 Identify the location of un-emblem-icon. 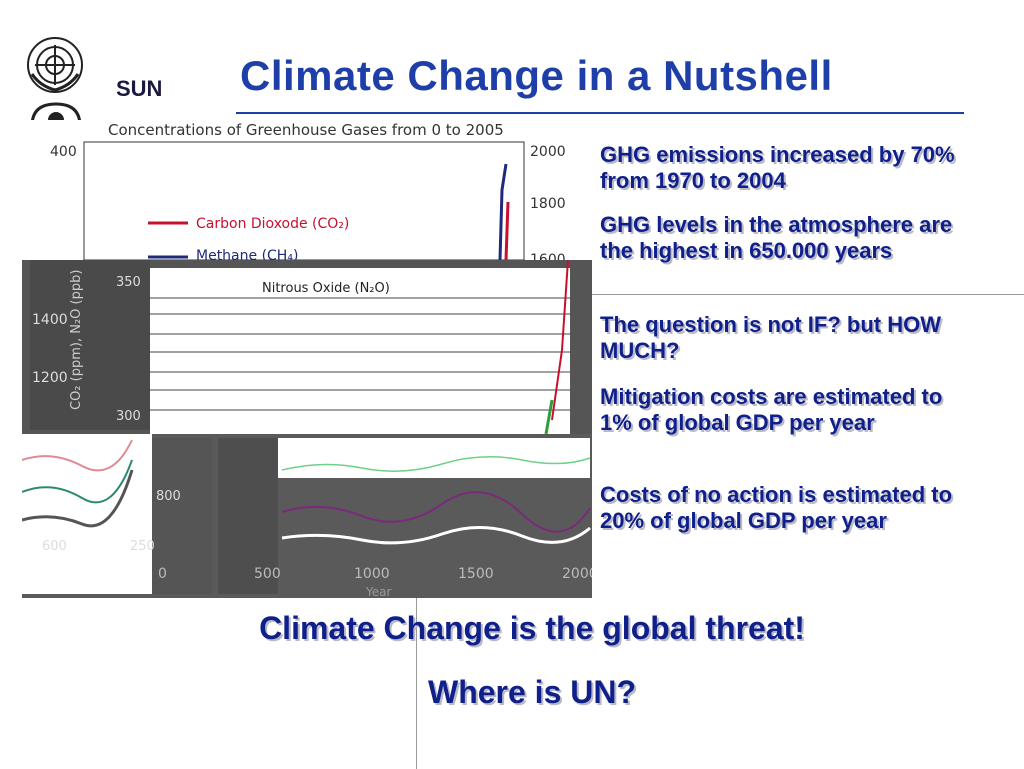
(55, 65).